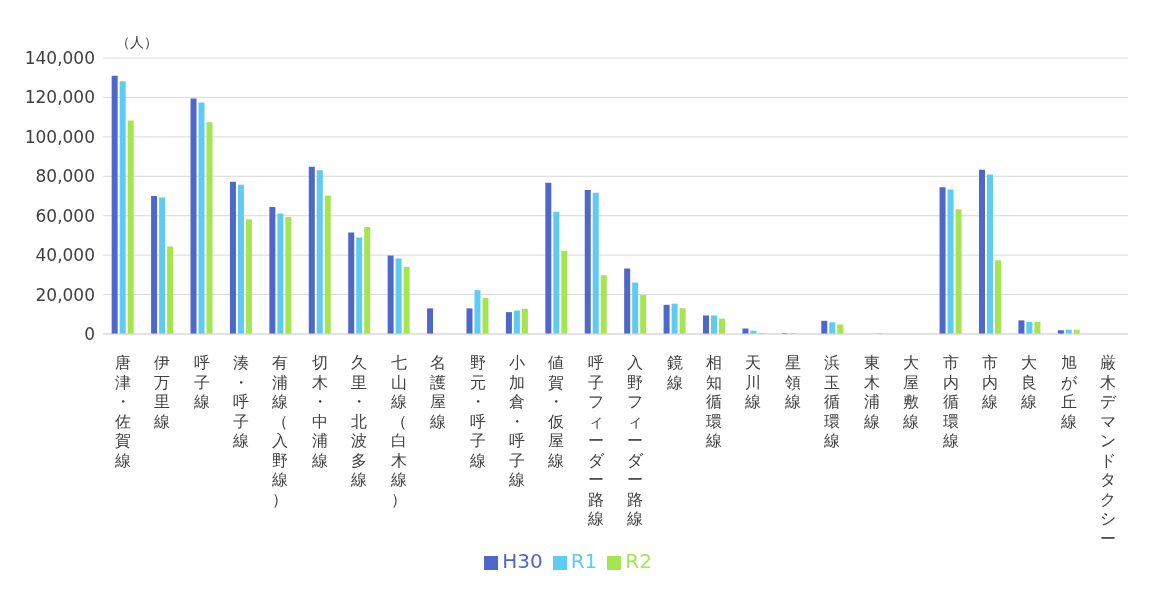  I want to click on x-tick-label: 市内線, so click(990, 382).